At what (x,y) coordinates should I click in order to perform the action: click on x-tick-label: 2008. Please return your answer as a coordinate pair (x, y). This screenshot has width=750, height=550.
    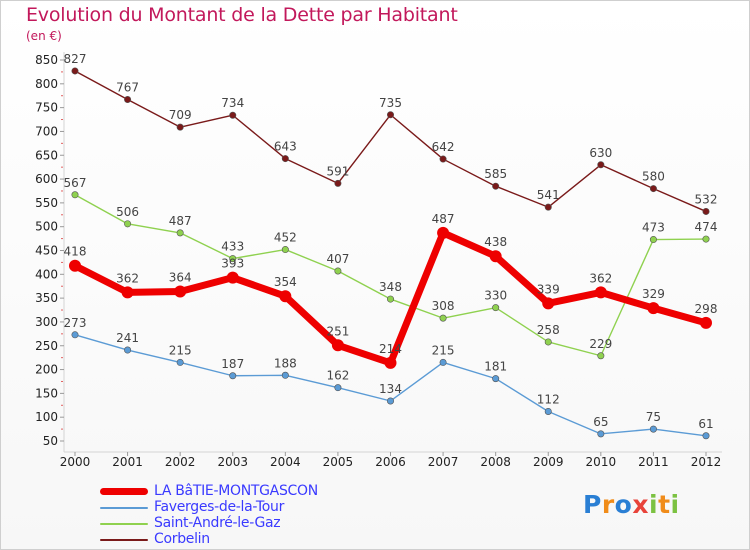
    Looking at the image, I should click on (495, 462).